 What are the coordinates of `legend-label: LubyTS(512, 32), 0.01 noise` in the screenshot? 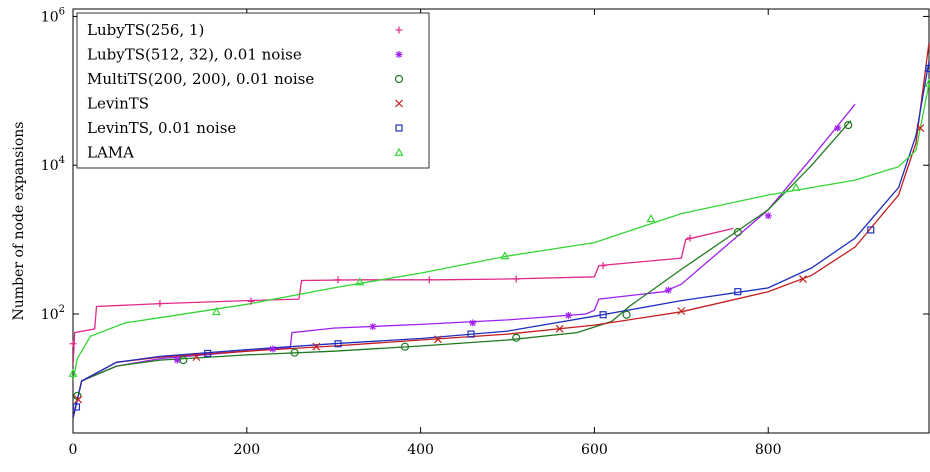 It's located at (194, 55).